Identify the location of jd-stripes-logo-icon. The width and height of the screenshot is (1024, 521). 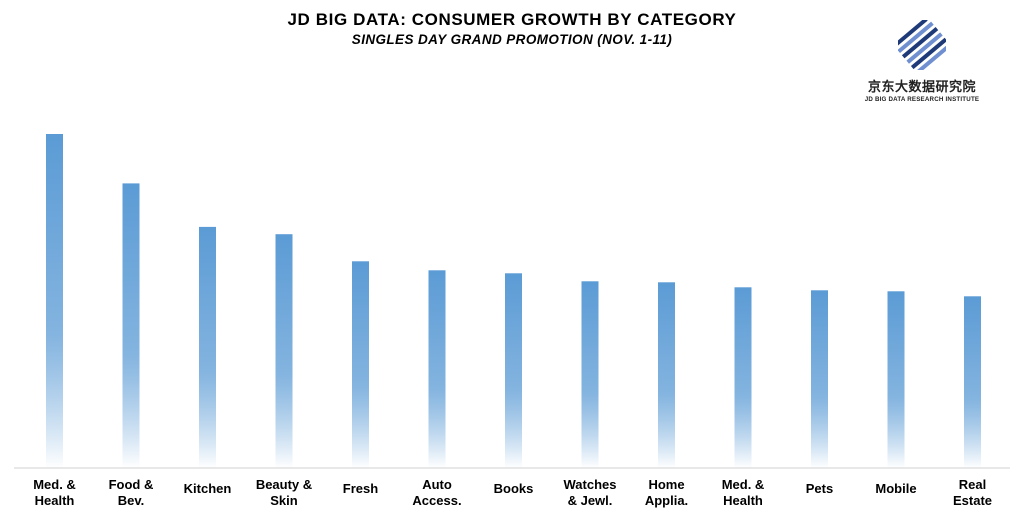
(922, 45).